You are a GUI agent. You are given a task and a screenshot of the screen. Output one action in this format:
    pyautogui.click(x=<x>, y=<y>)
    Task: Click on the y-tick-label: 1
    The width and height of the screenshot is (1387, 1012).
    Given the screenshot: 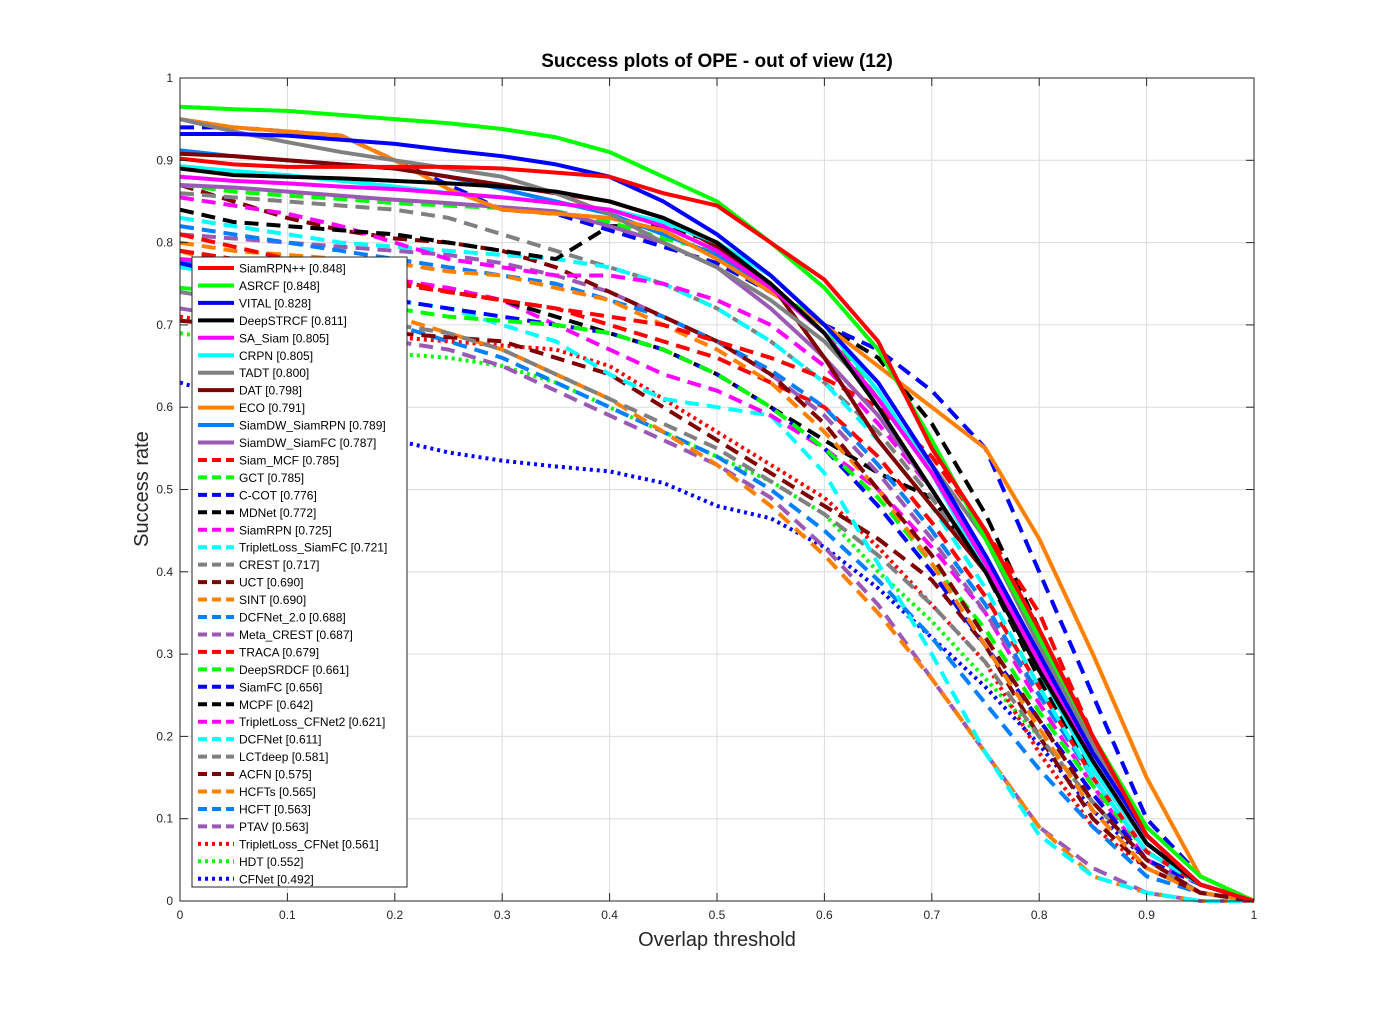 What is the action you would take?
    pyautogui.click(x=169, y=78)
    